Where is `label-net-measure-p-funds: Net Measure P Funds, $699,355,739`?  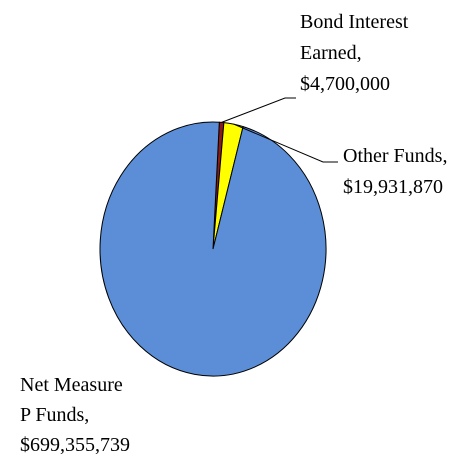
label-net-measure-p-funds: Net Measure P Funds, $699,355,739 is located at coordinates (75, 415).